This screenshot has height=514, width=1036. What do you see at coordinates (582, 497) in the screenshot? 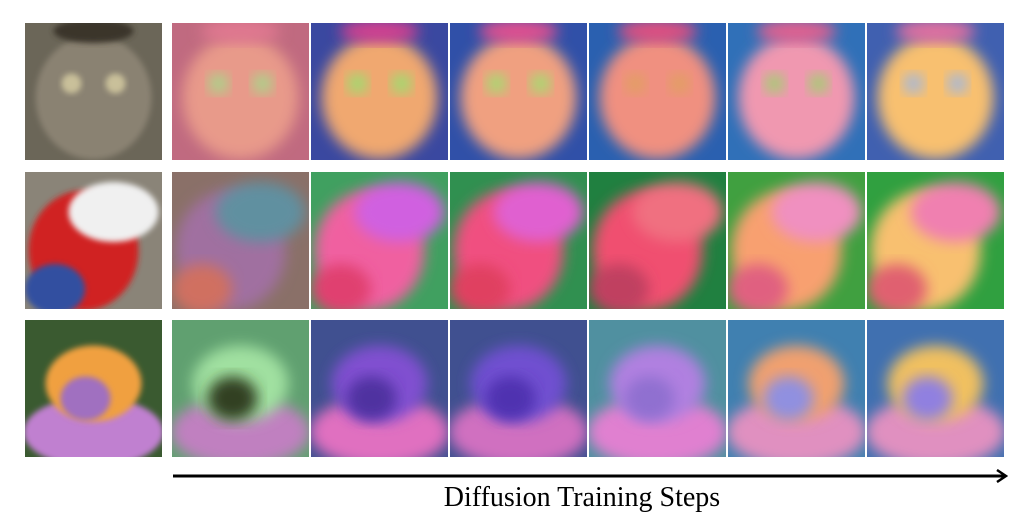
I see `arrow-label: Diffusion Training Steps` at bounding box center [582, 497].